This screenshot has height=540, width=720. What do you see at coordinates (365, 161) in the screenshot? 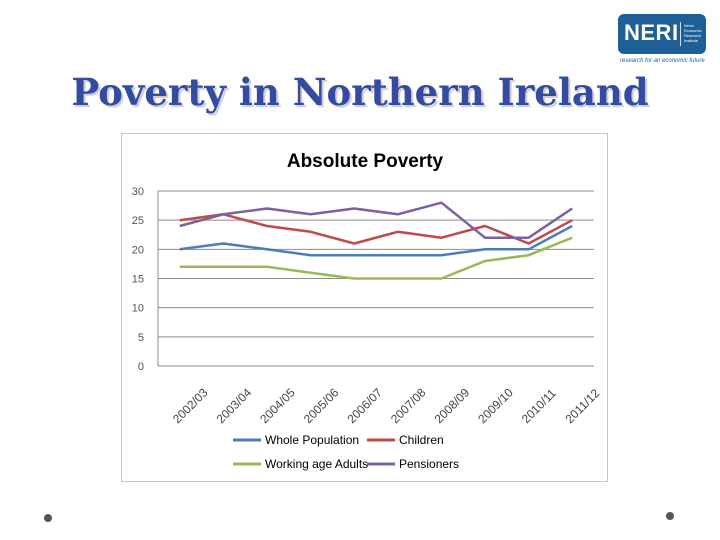
I see `chart-title: Absolute Poverty` at bounding box center [365, 161].